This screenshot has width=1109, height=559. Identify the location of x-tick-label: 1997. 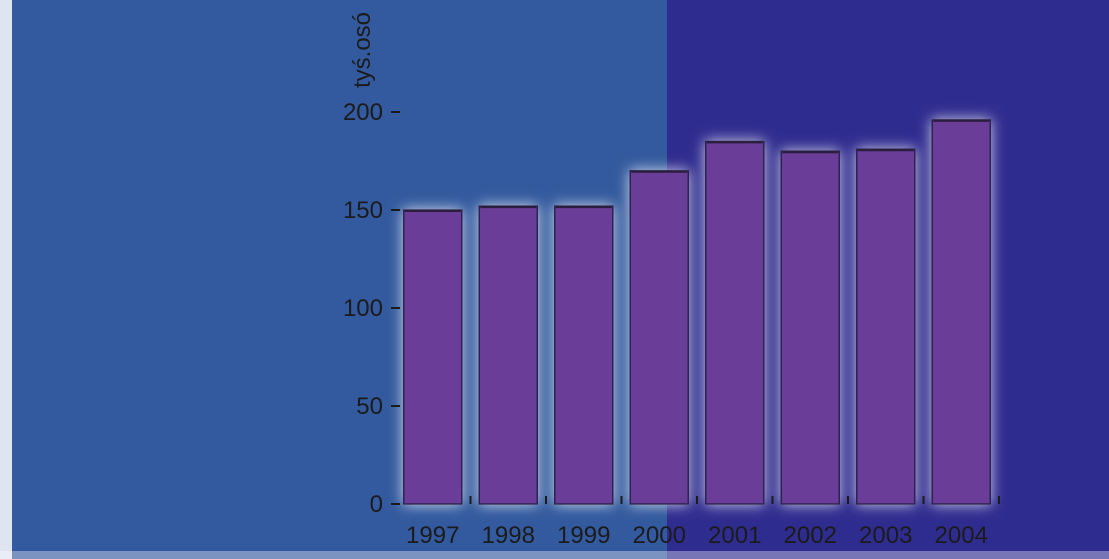
(432, 535).